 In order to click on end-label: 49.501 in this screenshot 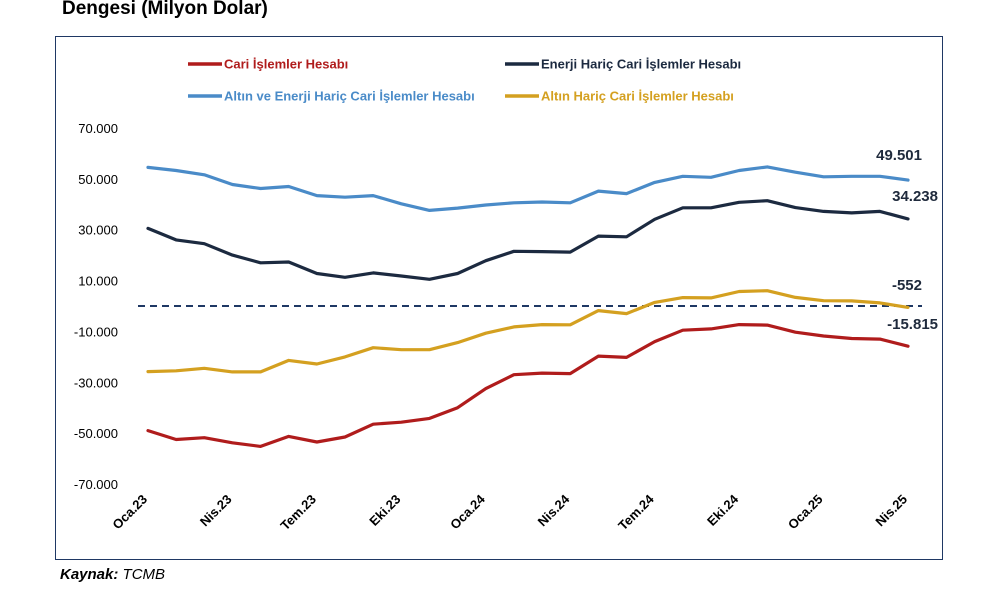, I will do `click(899, 155)`.